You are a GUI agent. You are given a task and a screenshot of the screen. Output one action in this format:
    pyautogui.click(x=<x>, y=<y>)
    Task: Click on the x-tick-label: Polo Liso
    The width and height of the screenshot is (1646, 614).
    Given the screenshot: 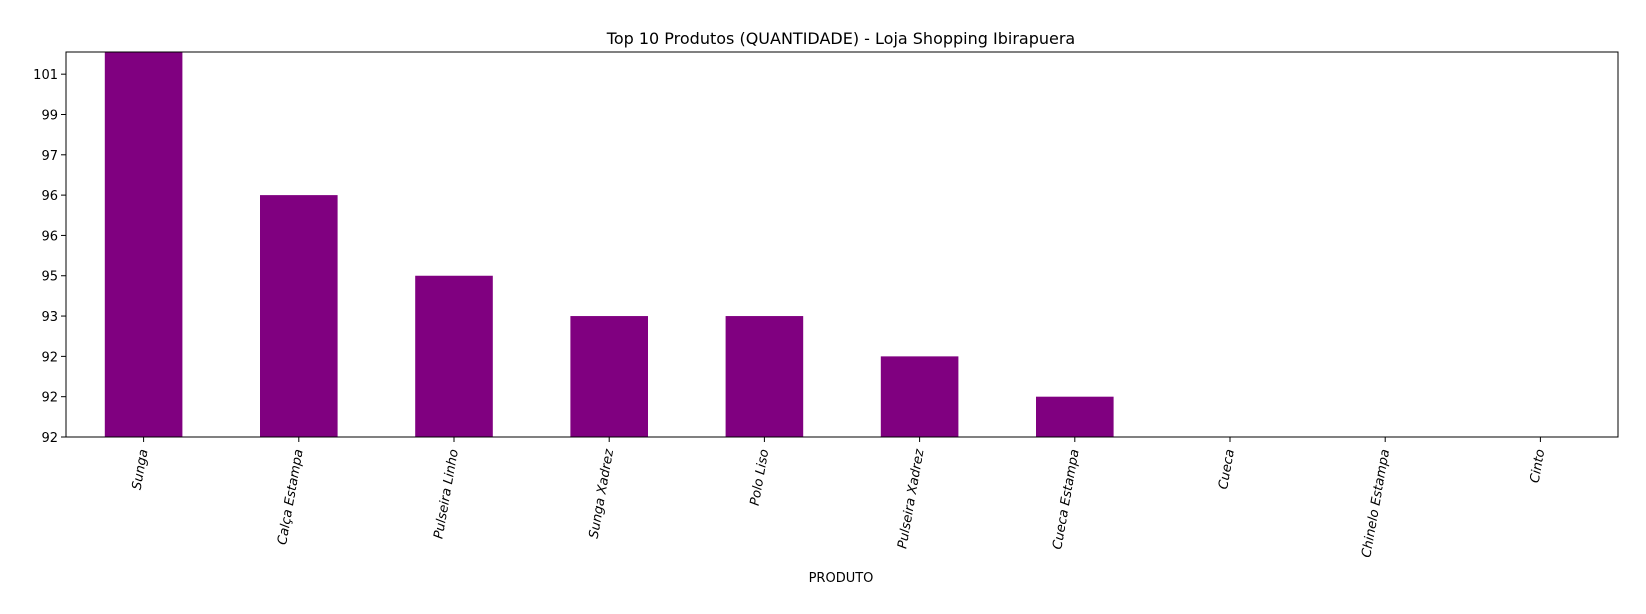 What is the action you would take?
    pyautogui.click(x=760, y=477)
    